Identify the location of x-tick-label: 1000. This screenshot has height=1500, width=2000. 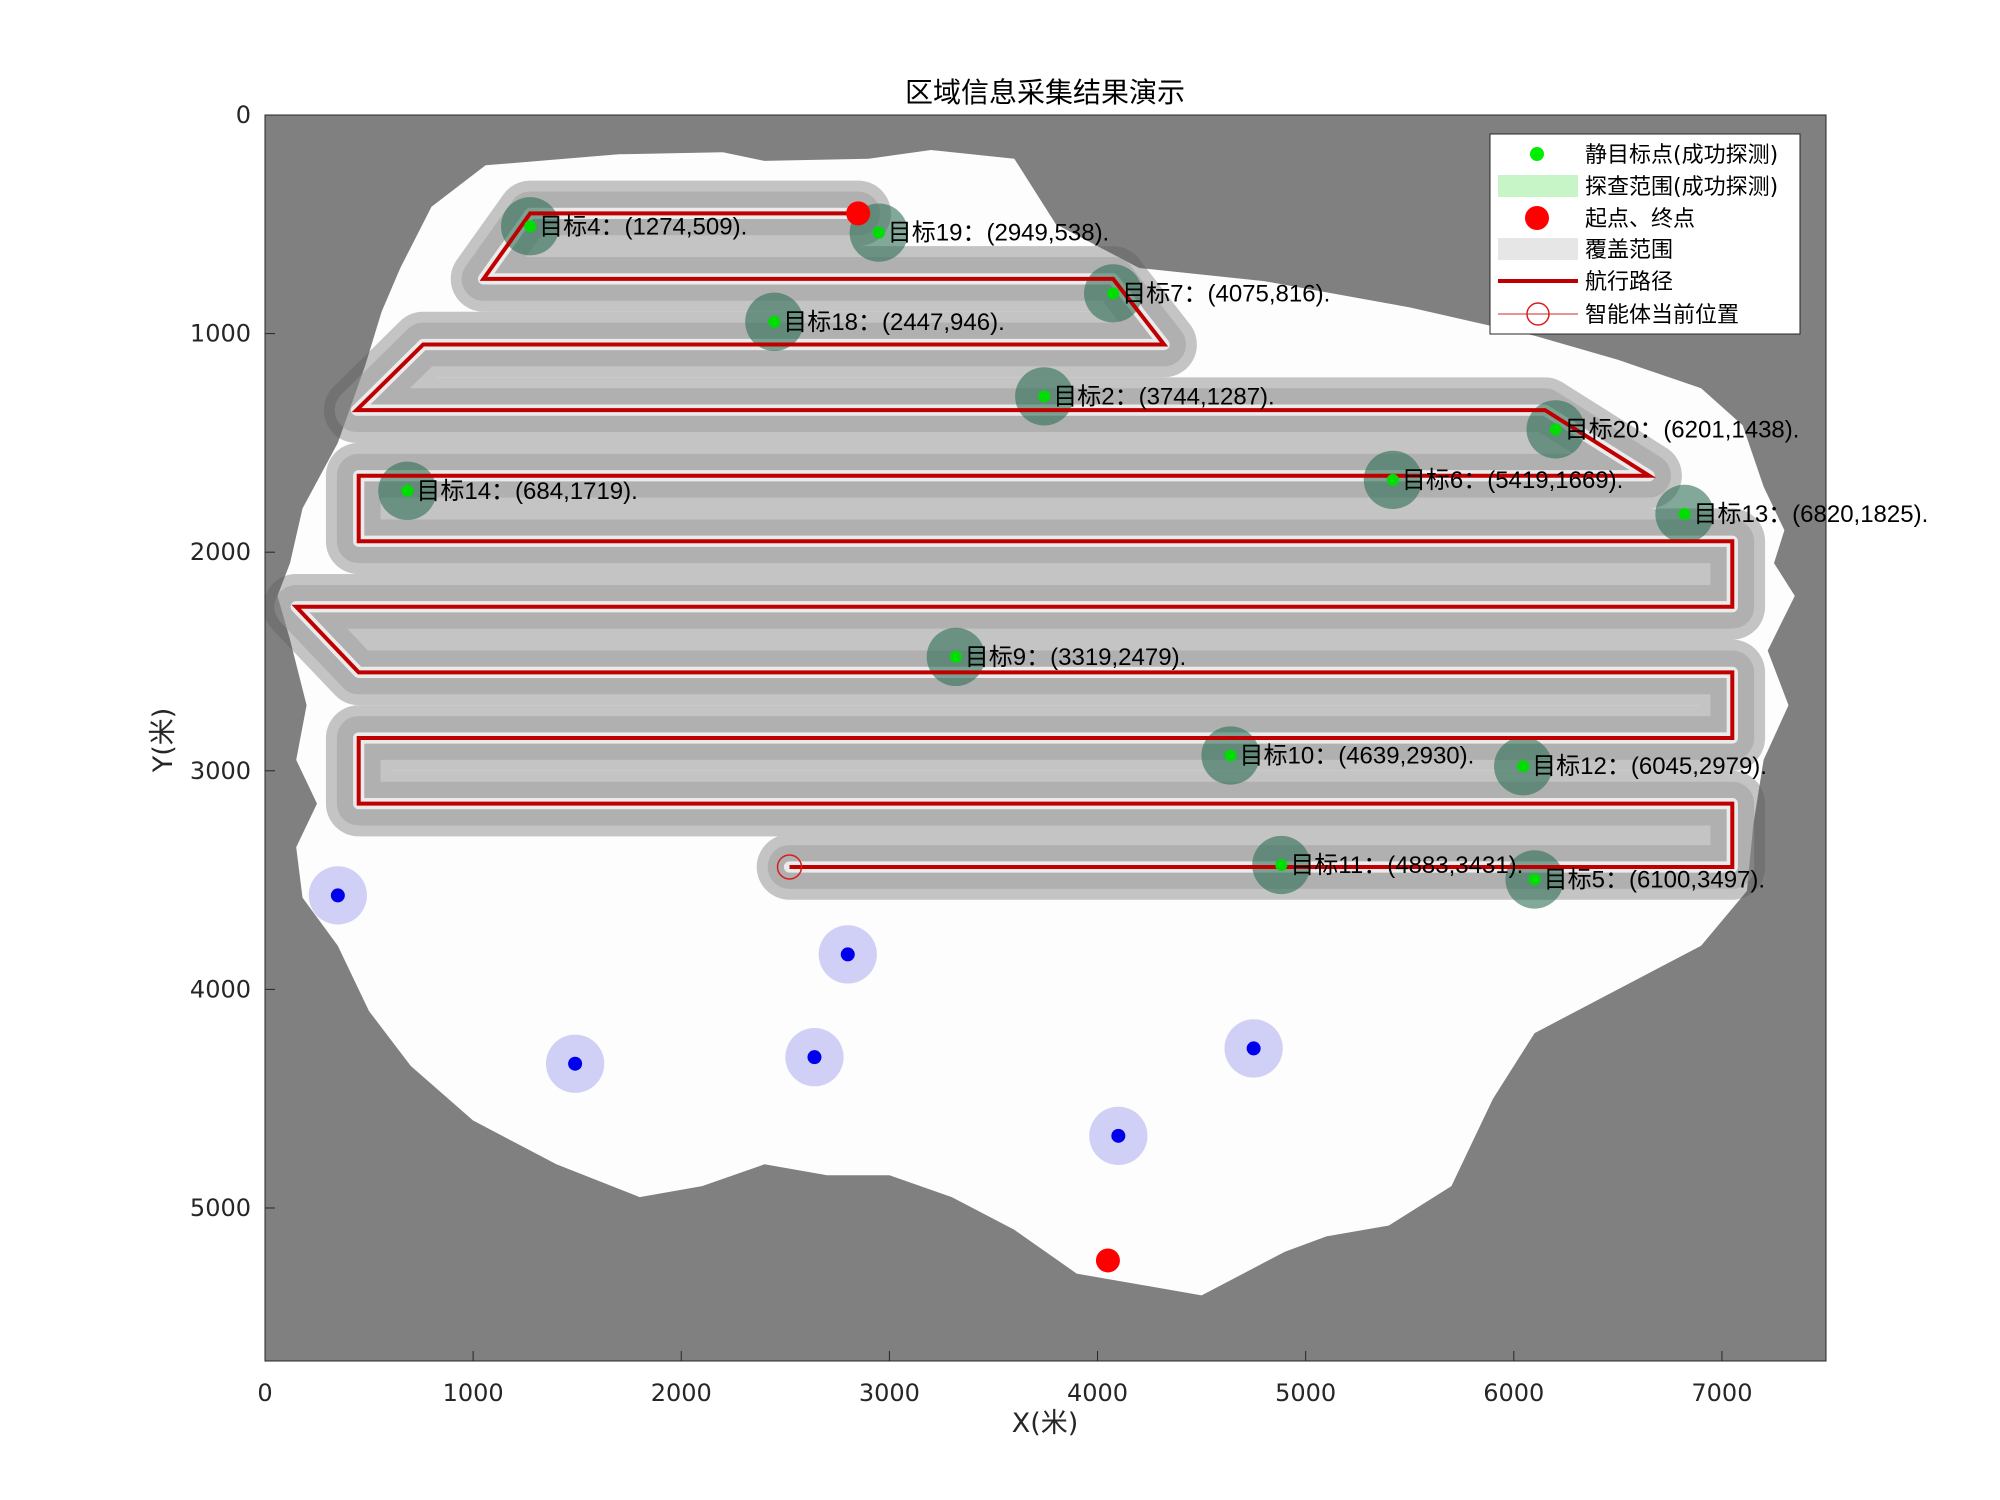
(473, 1393).